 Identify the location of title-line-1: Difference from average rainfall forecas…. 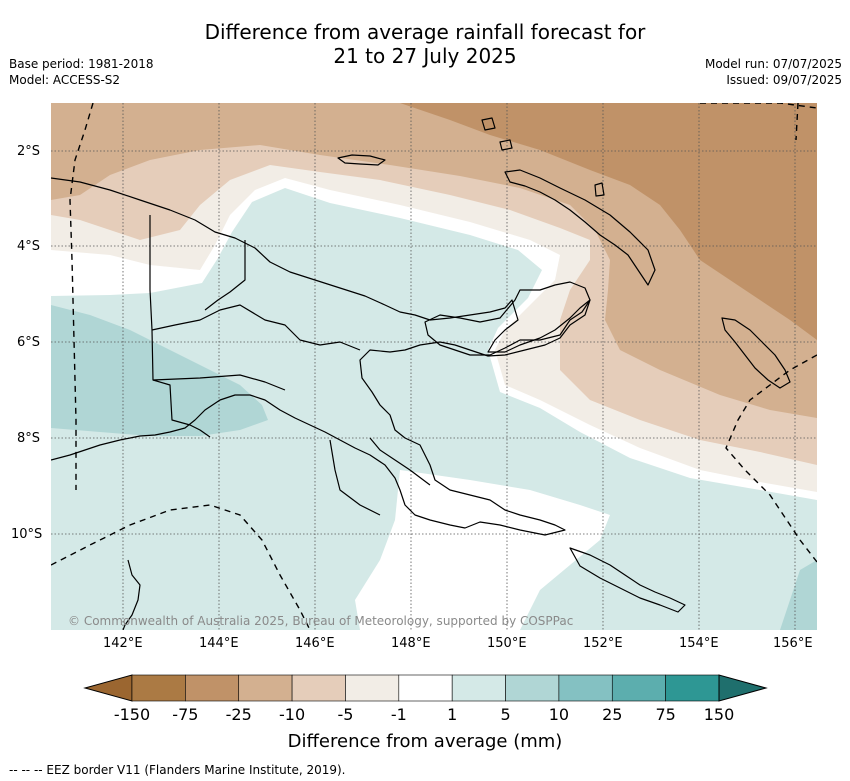
(425, 32).